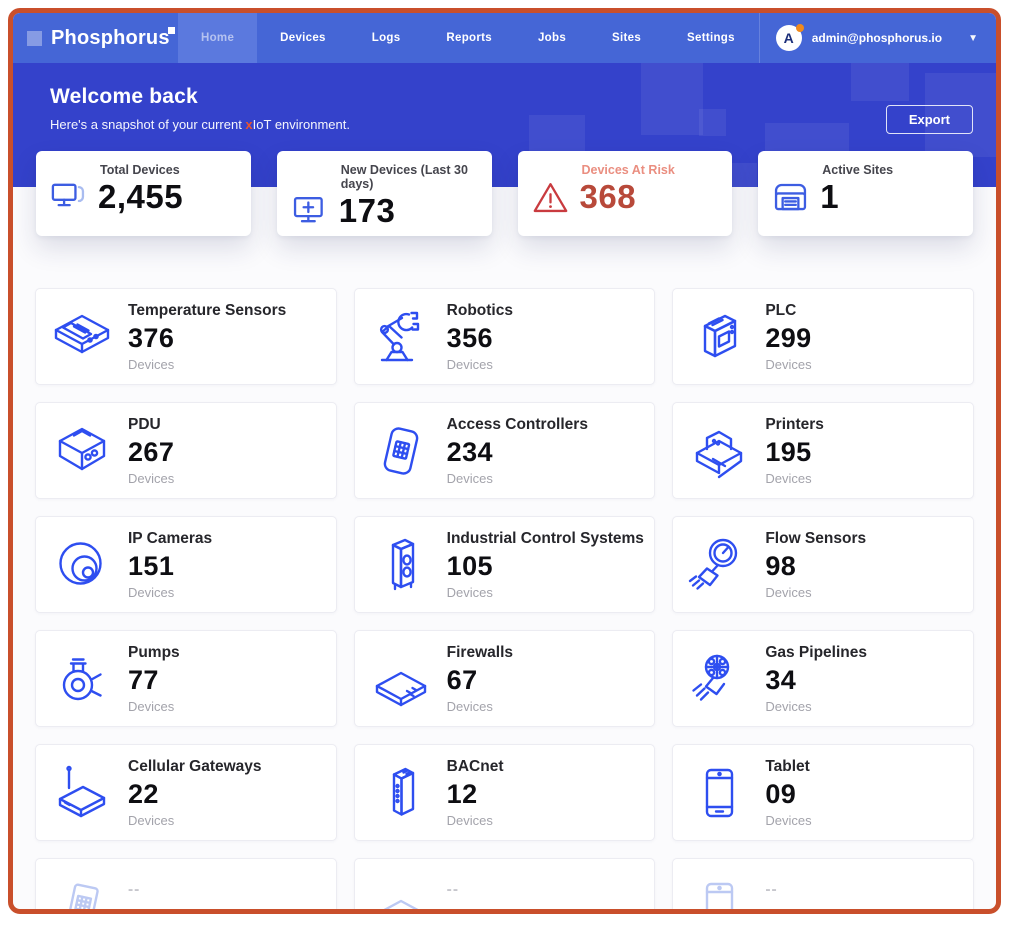 This screenshot has height=927, width=1009. I want to click on pump-icon, so click(82, 679).